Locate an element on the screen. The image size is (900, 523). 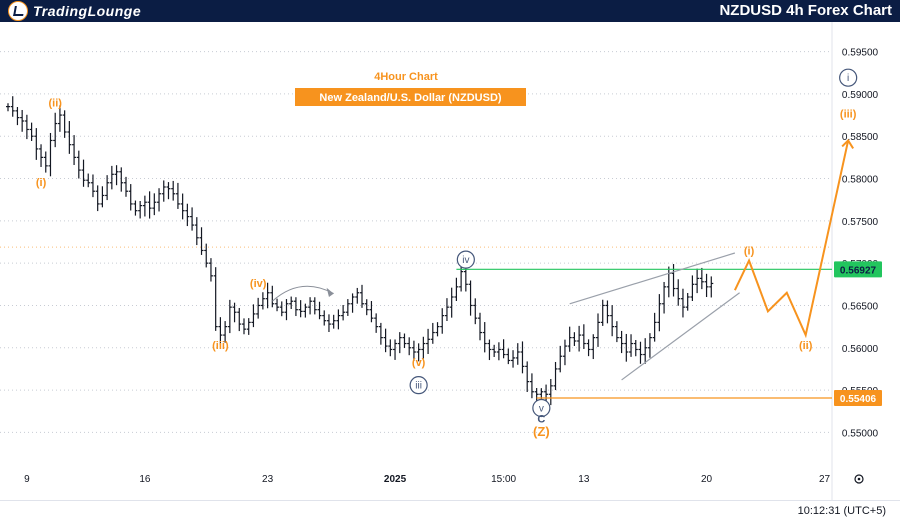
y-tick-label: 0.59500 is located at coordinates (860, 53).